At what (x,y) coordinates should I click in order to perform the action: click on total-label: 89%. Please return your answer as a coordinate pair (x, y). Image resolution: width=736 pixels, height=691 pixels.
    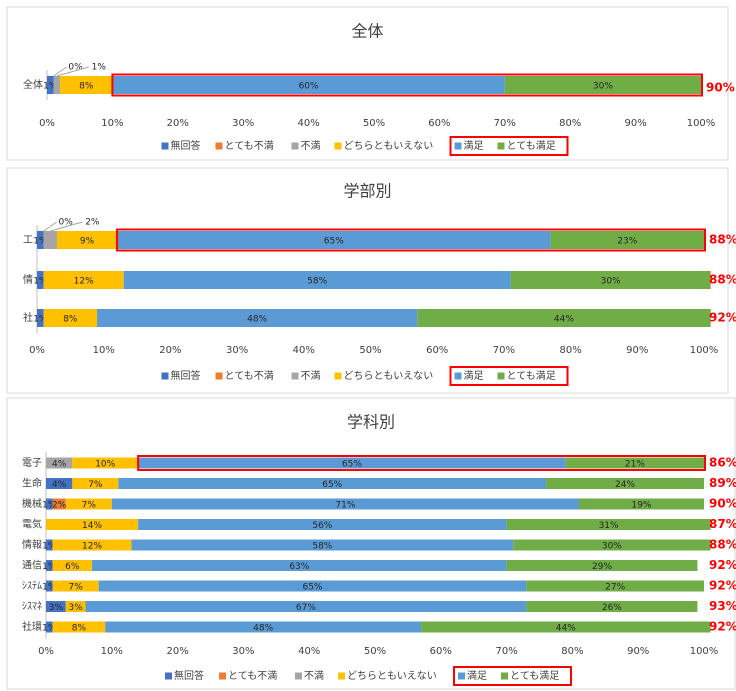
    Looking at the image, I should click on (722, 483).